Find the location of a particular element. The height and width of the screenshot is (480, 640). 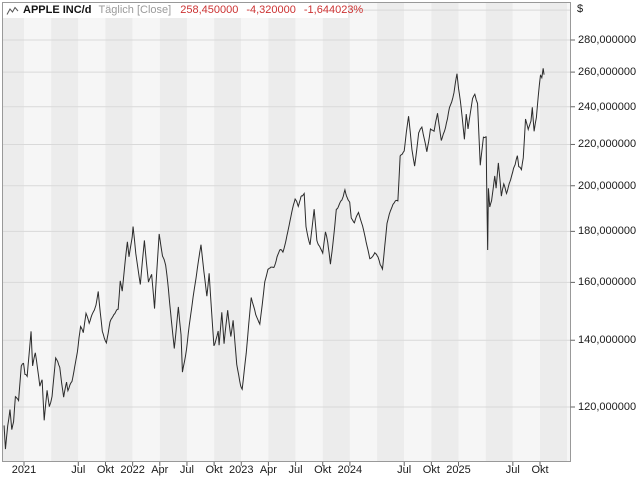

y-axis-label: 200,000000 is located at coordinates (607, 185).